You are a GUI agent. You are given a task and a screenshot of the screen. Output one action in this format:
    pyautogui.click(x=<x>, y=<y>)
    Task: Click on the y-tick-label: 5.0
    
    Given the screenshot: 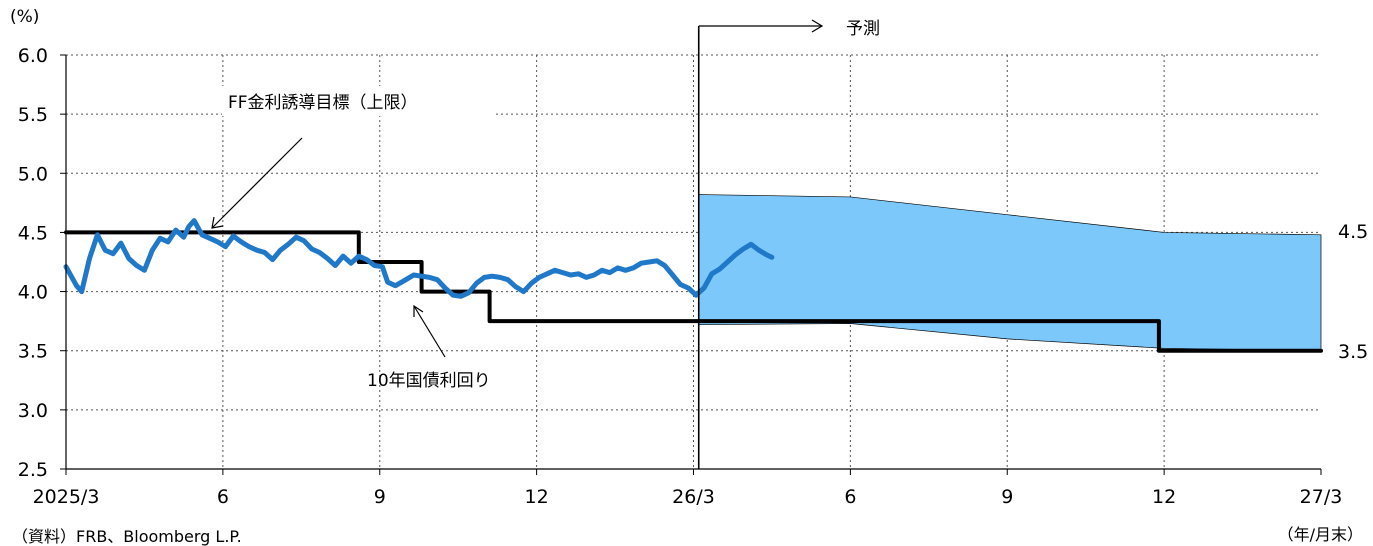 What is the action you would take?
    pyautogui.click(x=33, y=174)
    